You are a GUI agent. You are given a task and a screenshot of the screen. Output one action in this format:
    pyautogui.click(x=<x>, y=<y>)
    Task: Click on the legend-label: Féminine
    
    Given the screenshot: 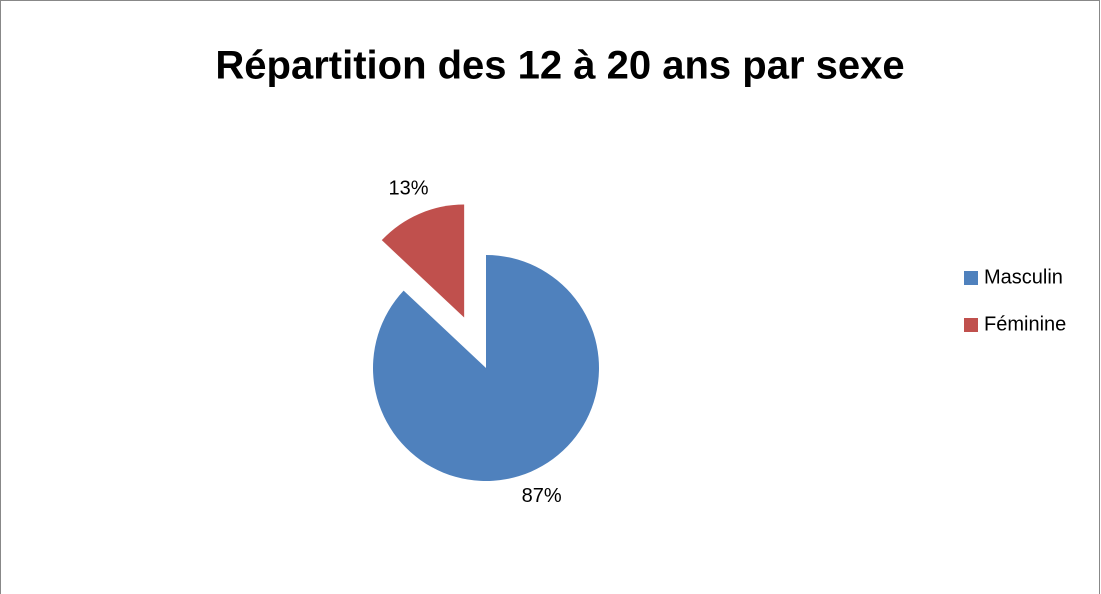 What is the action you would take?
    pyautogui.click(x=1025, y=324)
    